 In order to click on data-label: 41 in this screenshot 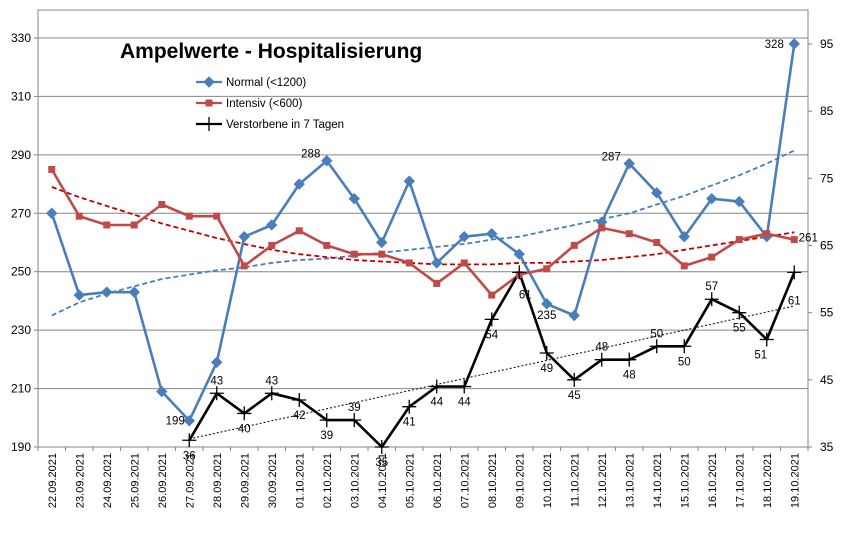, I will do `click(409, 423)`.